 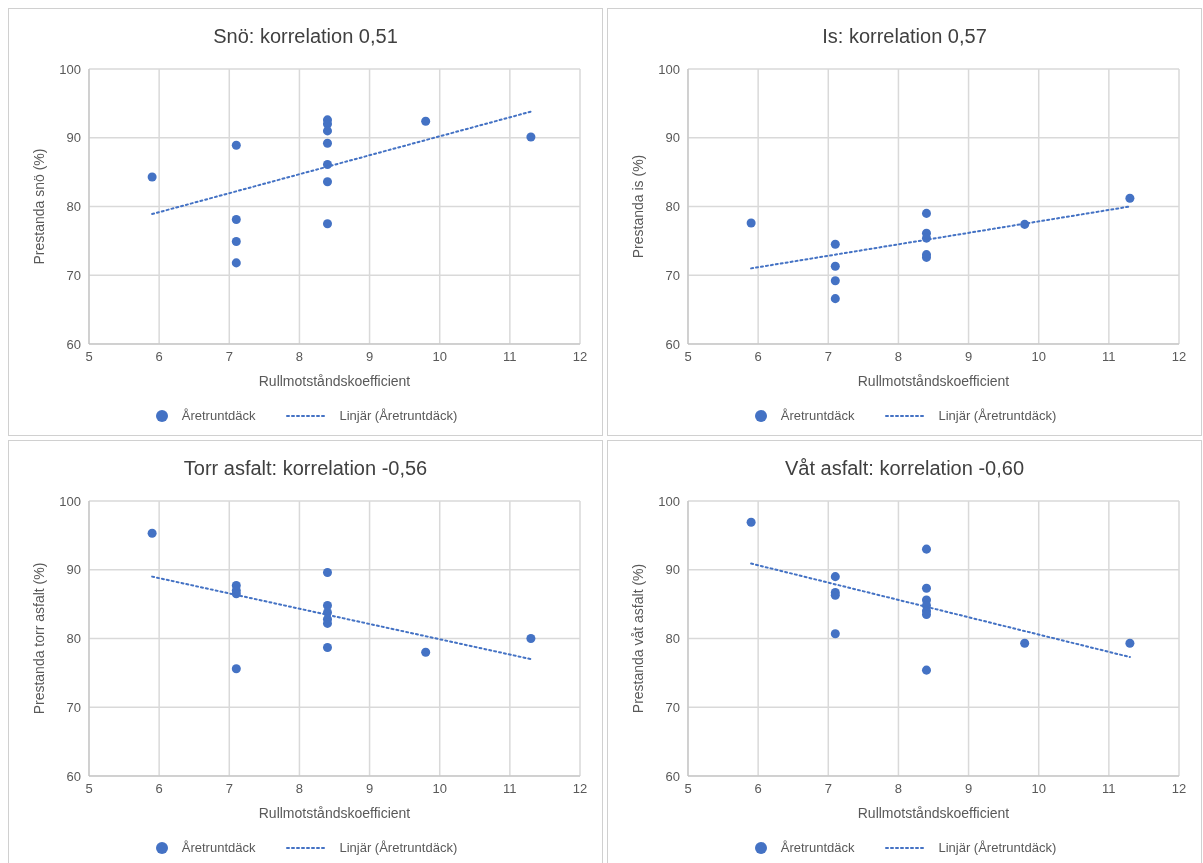 I want to click on y-axis-title: Prestanda is (%), so click(x=637, y=206).